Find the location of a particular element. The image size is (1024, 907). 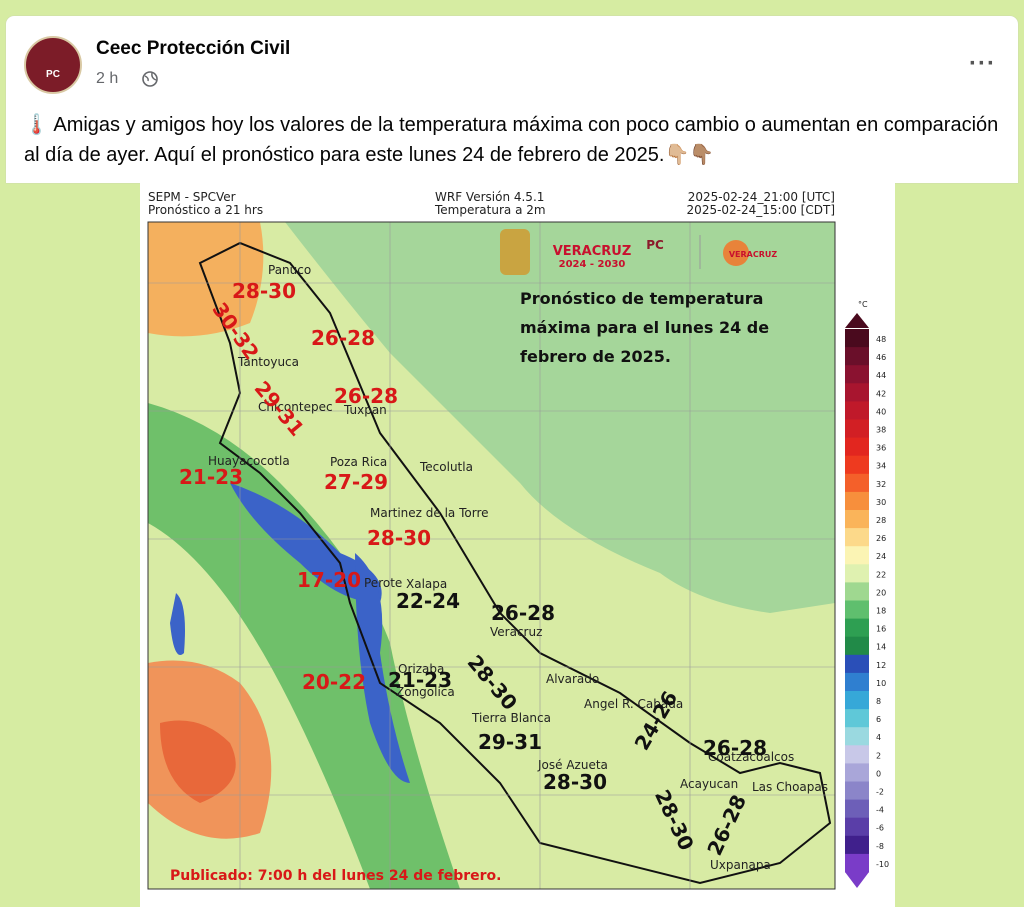

temperature-range: 22-24 is located at coordinates (428, 601).